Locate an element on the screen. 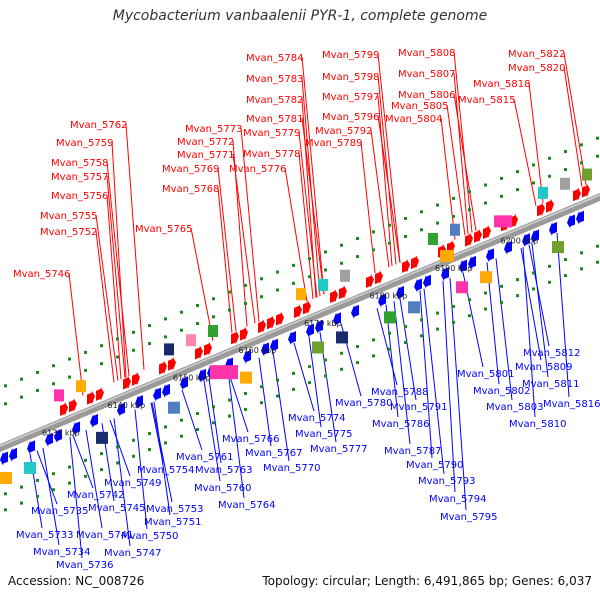 The height and width of the screenshot is (600, 600). gene-label: Mvan_5776 is located at coordinates (257, 169).